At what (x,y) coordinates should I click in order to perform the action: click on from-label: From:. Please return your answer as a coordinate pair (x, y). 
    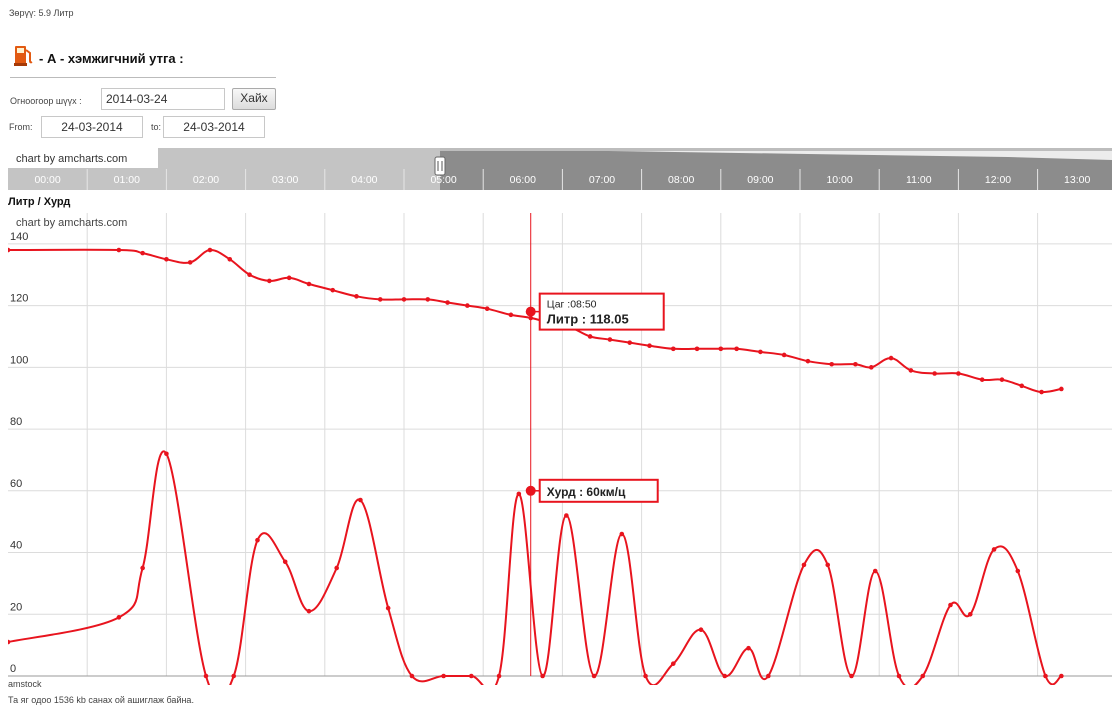
    Looking at the image, I should click on (21, 127).